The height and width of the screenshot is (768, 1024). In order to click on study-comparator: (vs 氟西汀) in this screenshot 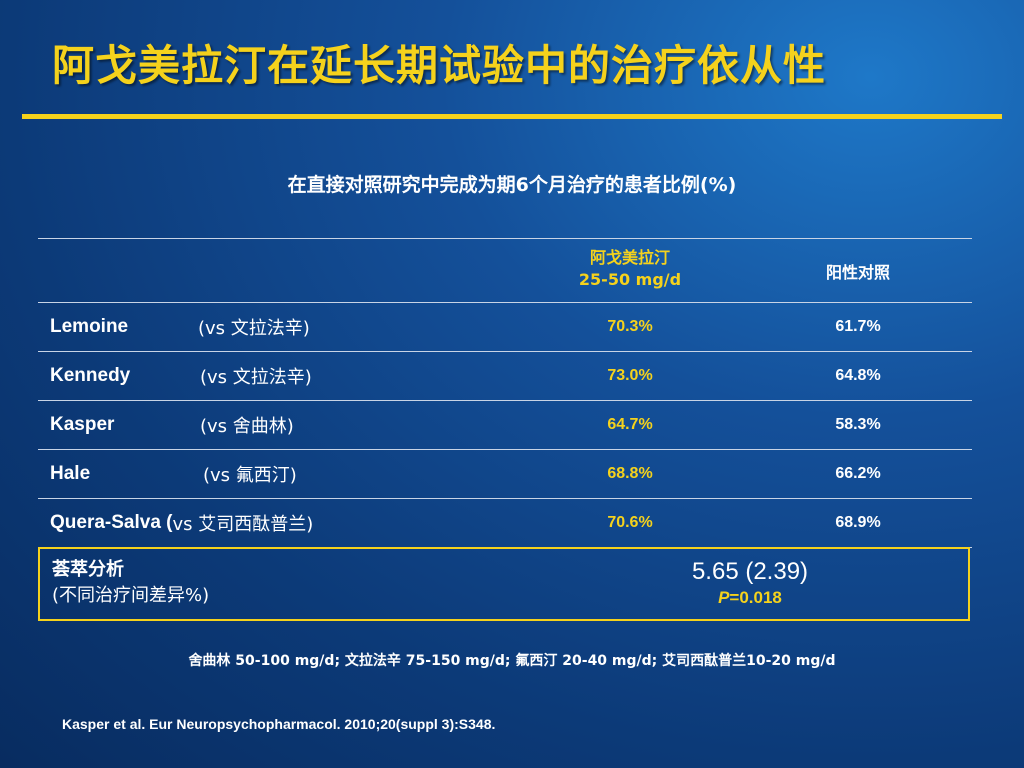, I will do `click(250, 475)`.